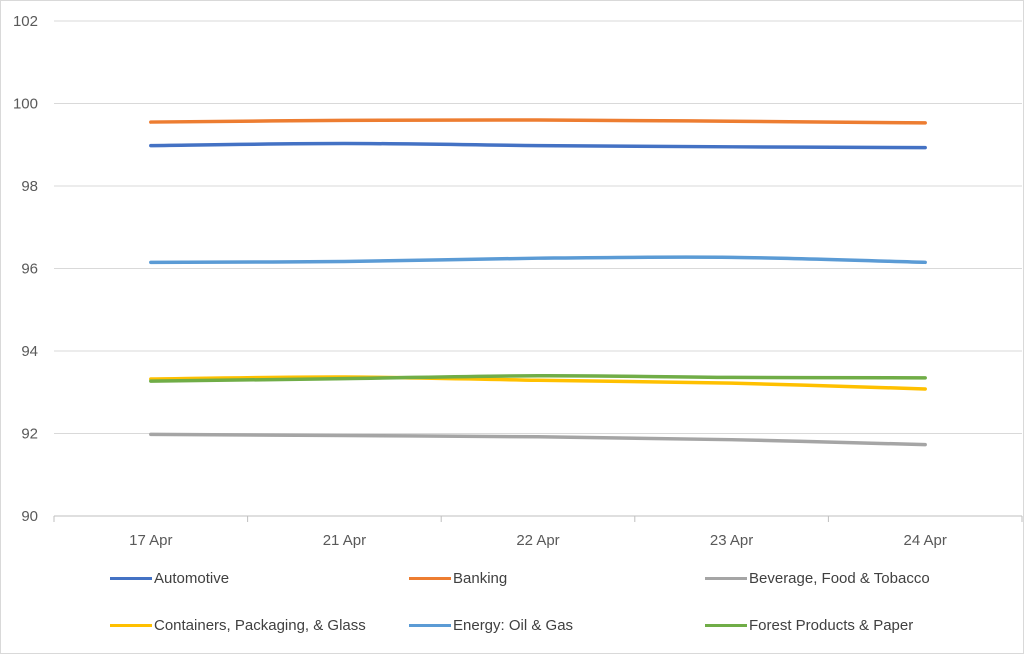 The width and height of the screenshot is (1024, 654). I want to click on legend-label: Containers, Packaging, & Glass, so click(260, 625).